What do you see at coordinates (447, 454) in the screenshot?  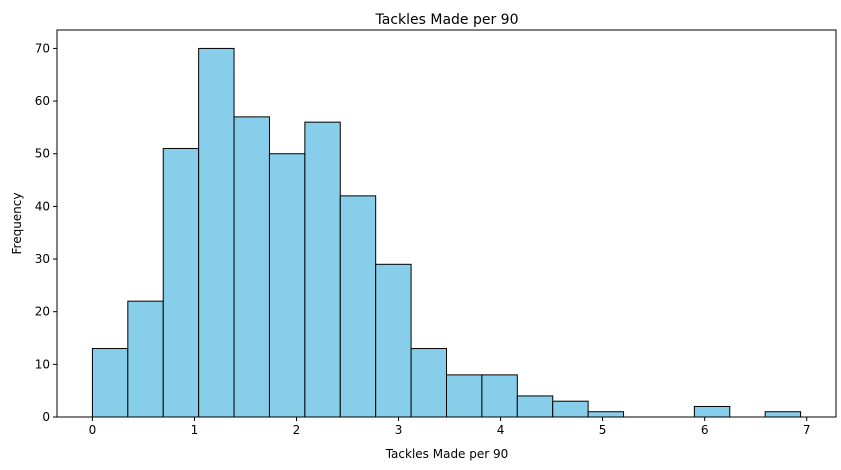 I see `x-axis-label: Tackles Made per 90` at bounding box center [447, 454].